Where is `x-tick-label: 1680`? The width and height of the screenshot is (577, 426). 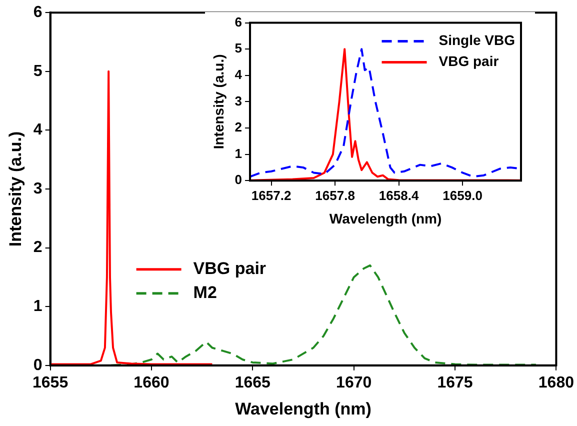
x-tick-label: 1680 is located at coordinates (556, 383).